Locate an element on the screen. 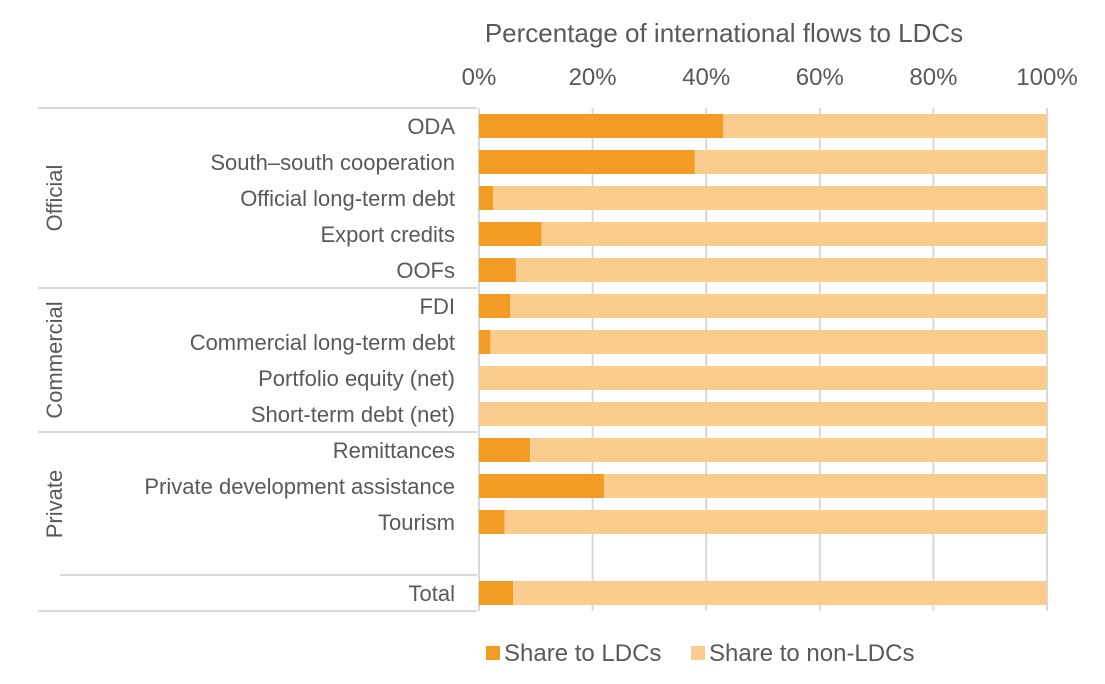 The height and width of the screenshot is (684, 1105). category-label: Total is located at coordinates (432, 593).